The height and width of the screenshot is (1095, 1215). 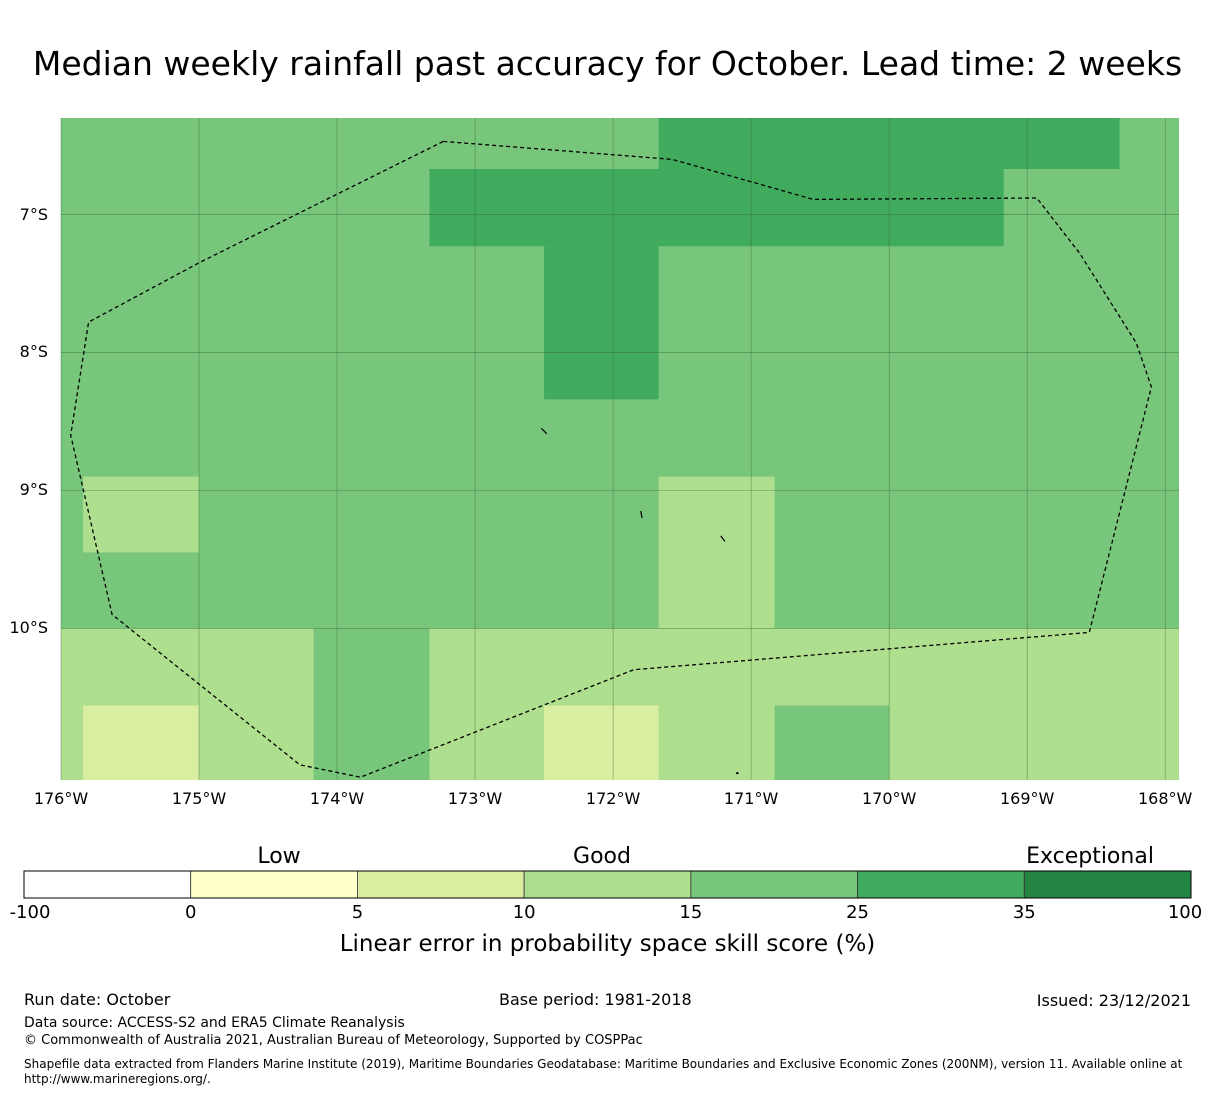 What do you see at coordinates (33, 490) in the screenshot?
I see `latitude-label: 9°S` at bounding box center [33, 490].